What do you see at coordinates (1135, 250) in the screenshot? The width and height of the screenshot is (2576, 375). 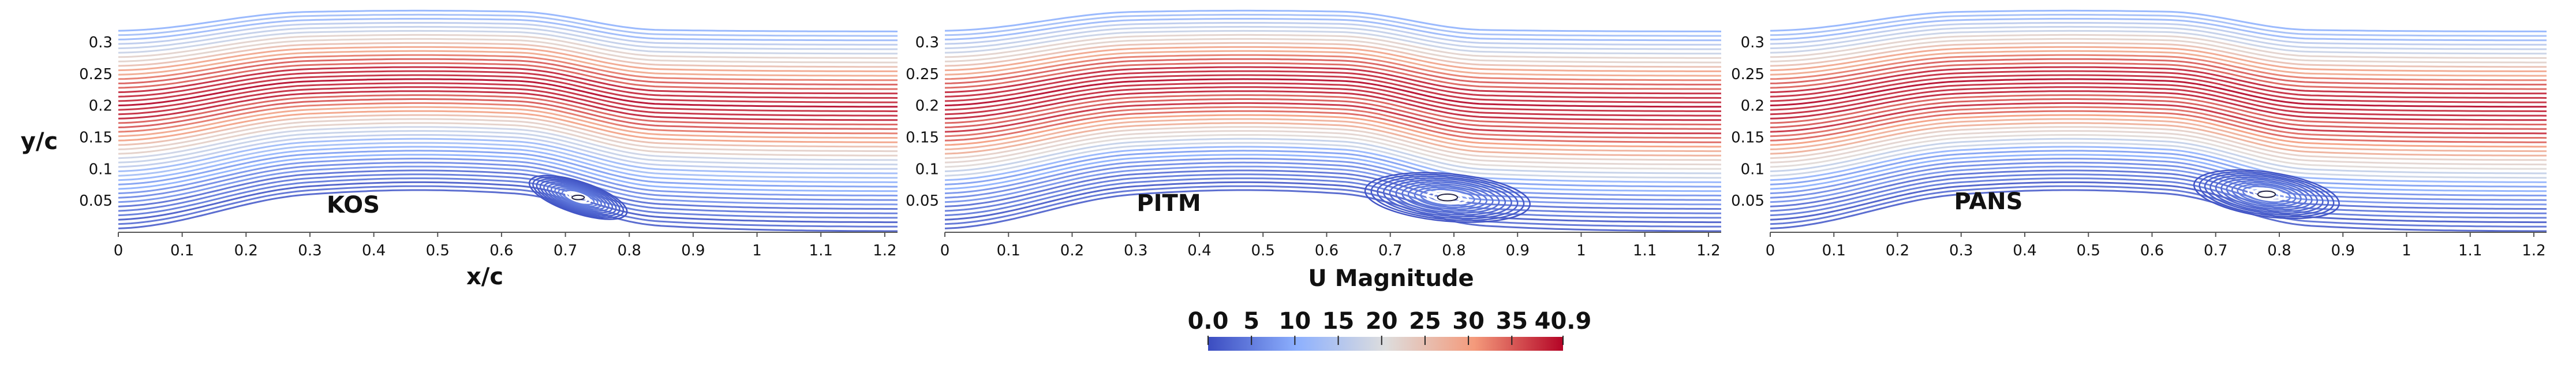 I see `x-tick-label: 0.3` at bounding box center [1135, 250].